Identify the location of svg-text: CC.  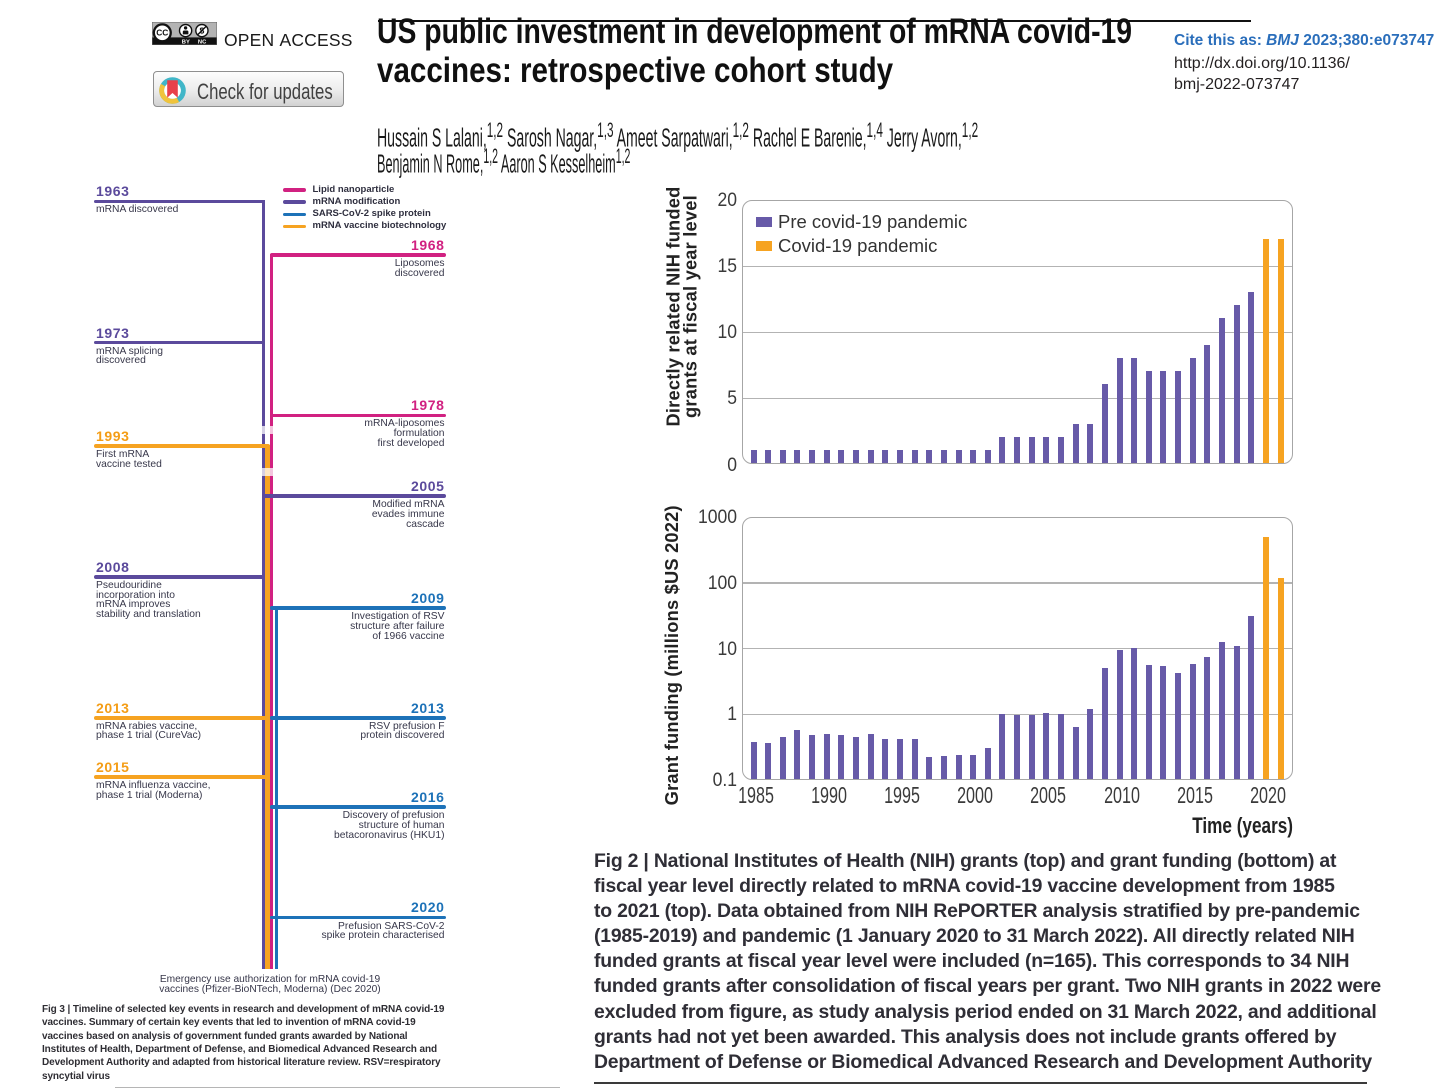
(162, 33).